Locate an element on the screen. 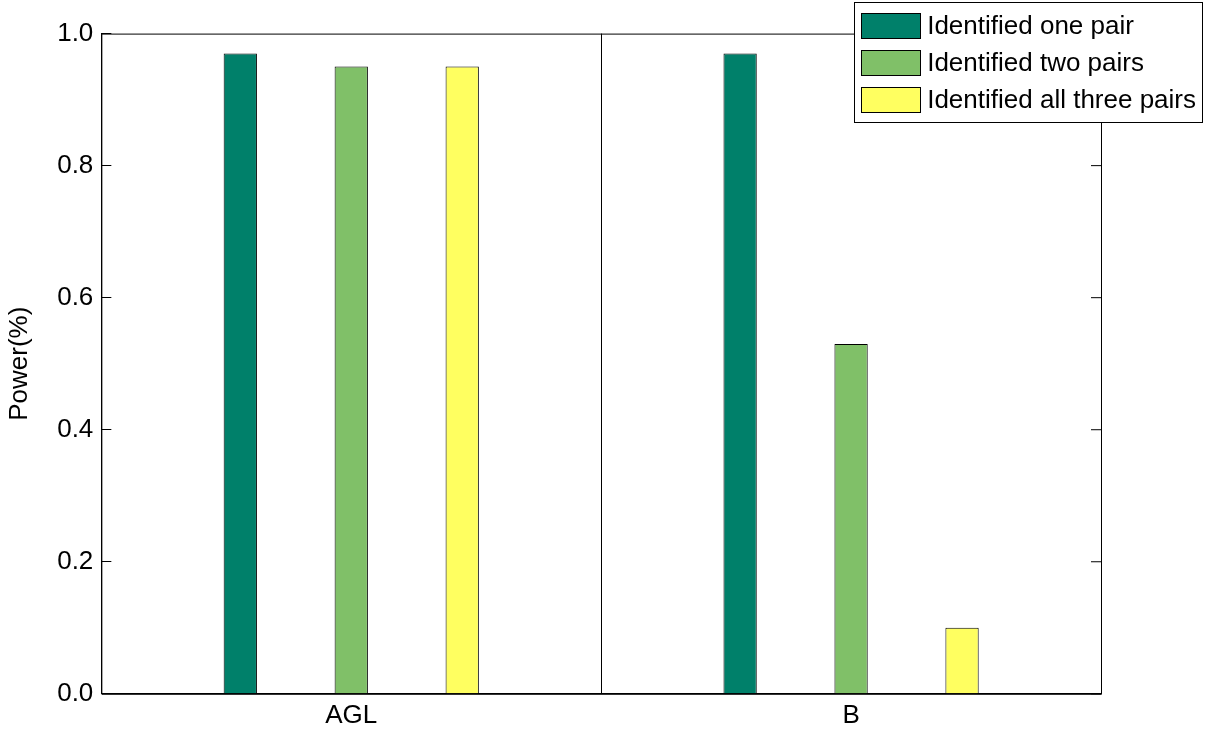  x-tick-label: AGL is located at coordinates (351, 713).